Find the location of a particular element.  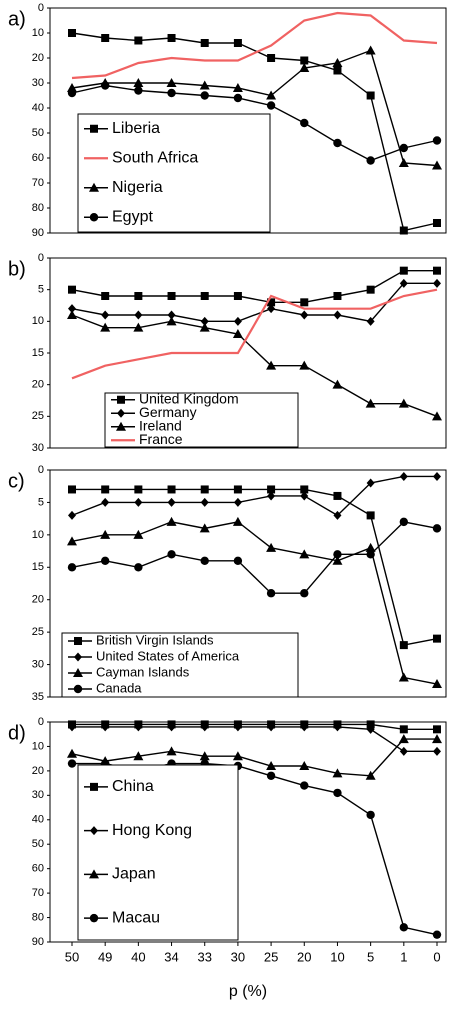

legend-label: Canada is located at coordinates (119, 687).